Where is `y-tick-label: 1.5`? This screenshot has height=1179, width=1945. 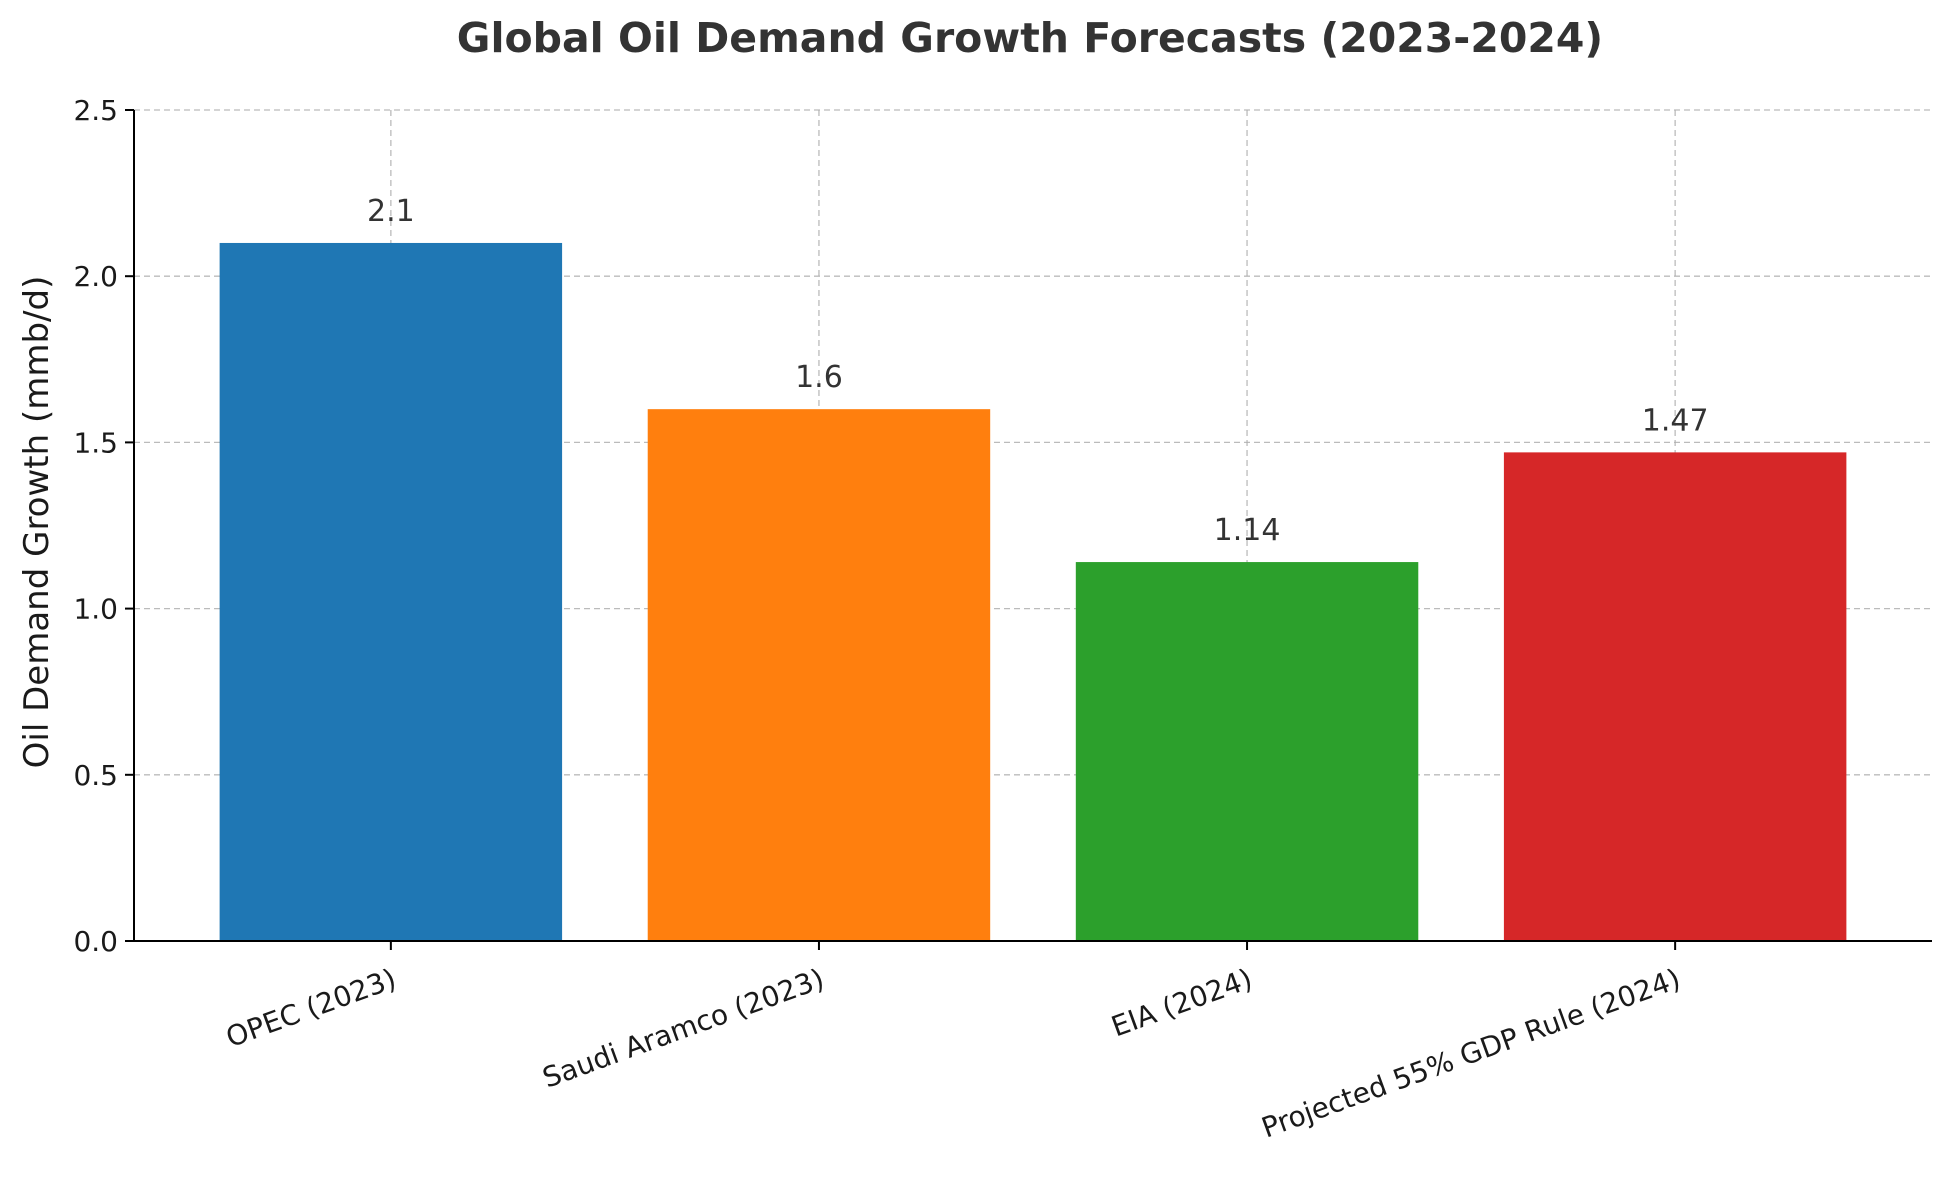
y-tick-label: 1.5 is located at coordinates (95, 442).